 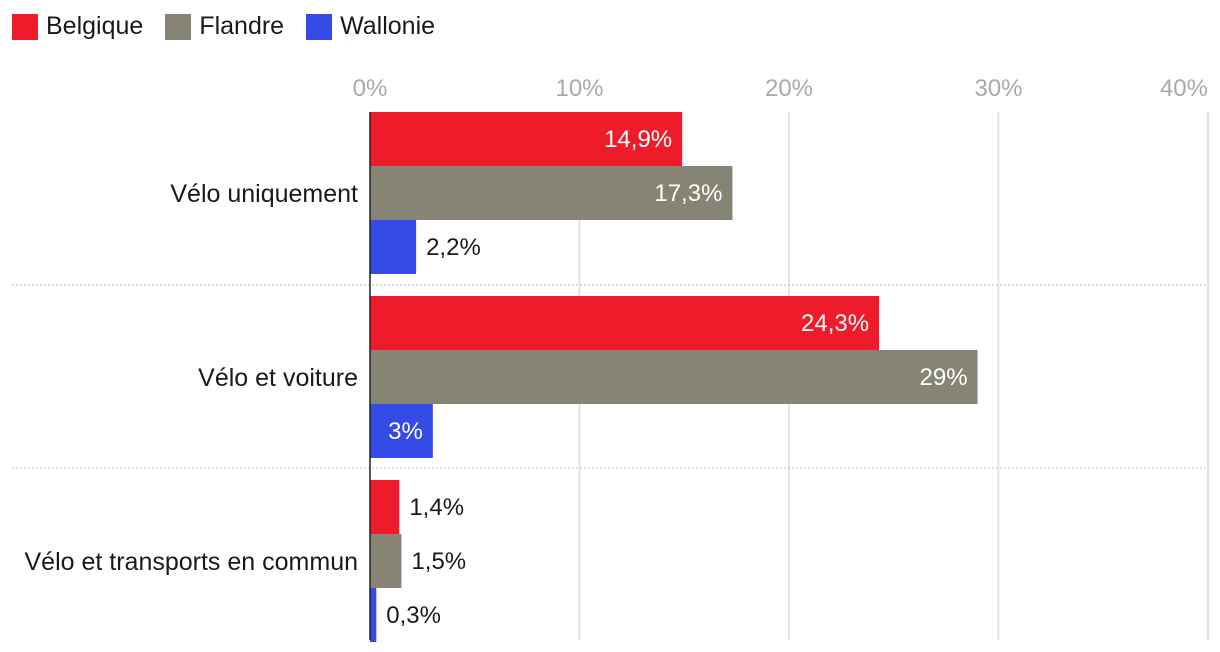 What do you see at coordinates (789, 88) in the screenshot?
I see `x-tick-label: 20%` at bounding box center [789, 88].